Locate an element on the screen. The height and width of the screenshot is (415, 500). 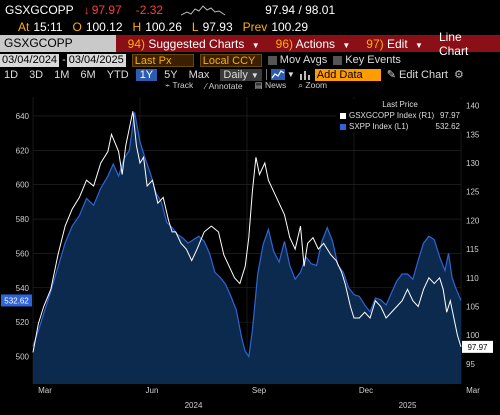
open-value: 100.12 is located at coordinates (104, 27).